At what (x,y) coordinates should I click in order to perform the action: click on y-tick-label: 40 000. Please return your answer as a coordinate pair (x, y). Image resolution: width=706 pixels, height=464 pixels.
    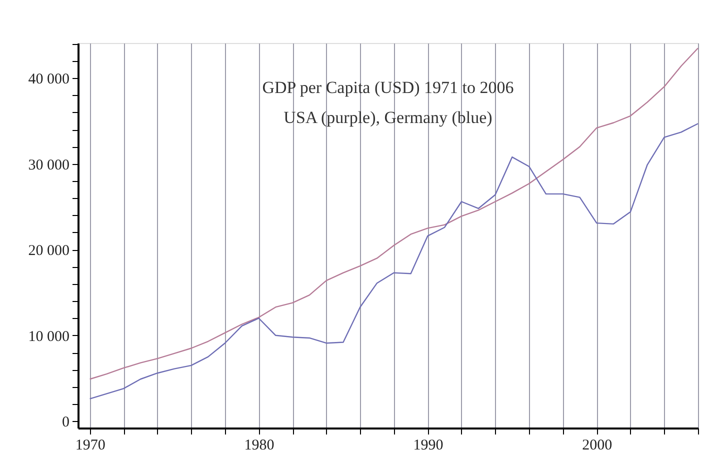
    Looking at the image, I should click on (49, 80).